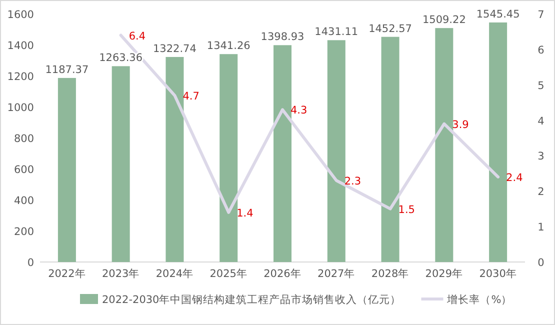 This screenshot has height=325, width=555. What do you see at coordinates (337, 274) in the screenshot?
I see `x-tick-label: 2027年` at bounding box center [337, 274].